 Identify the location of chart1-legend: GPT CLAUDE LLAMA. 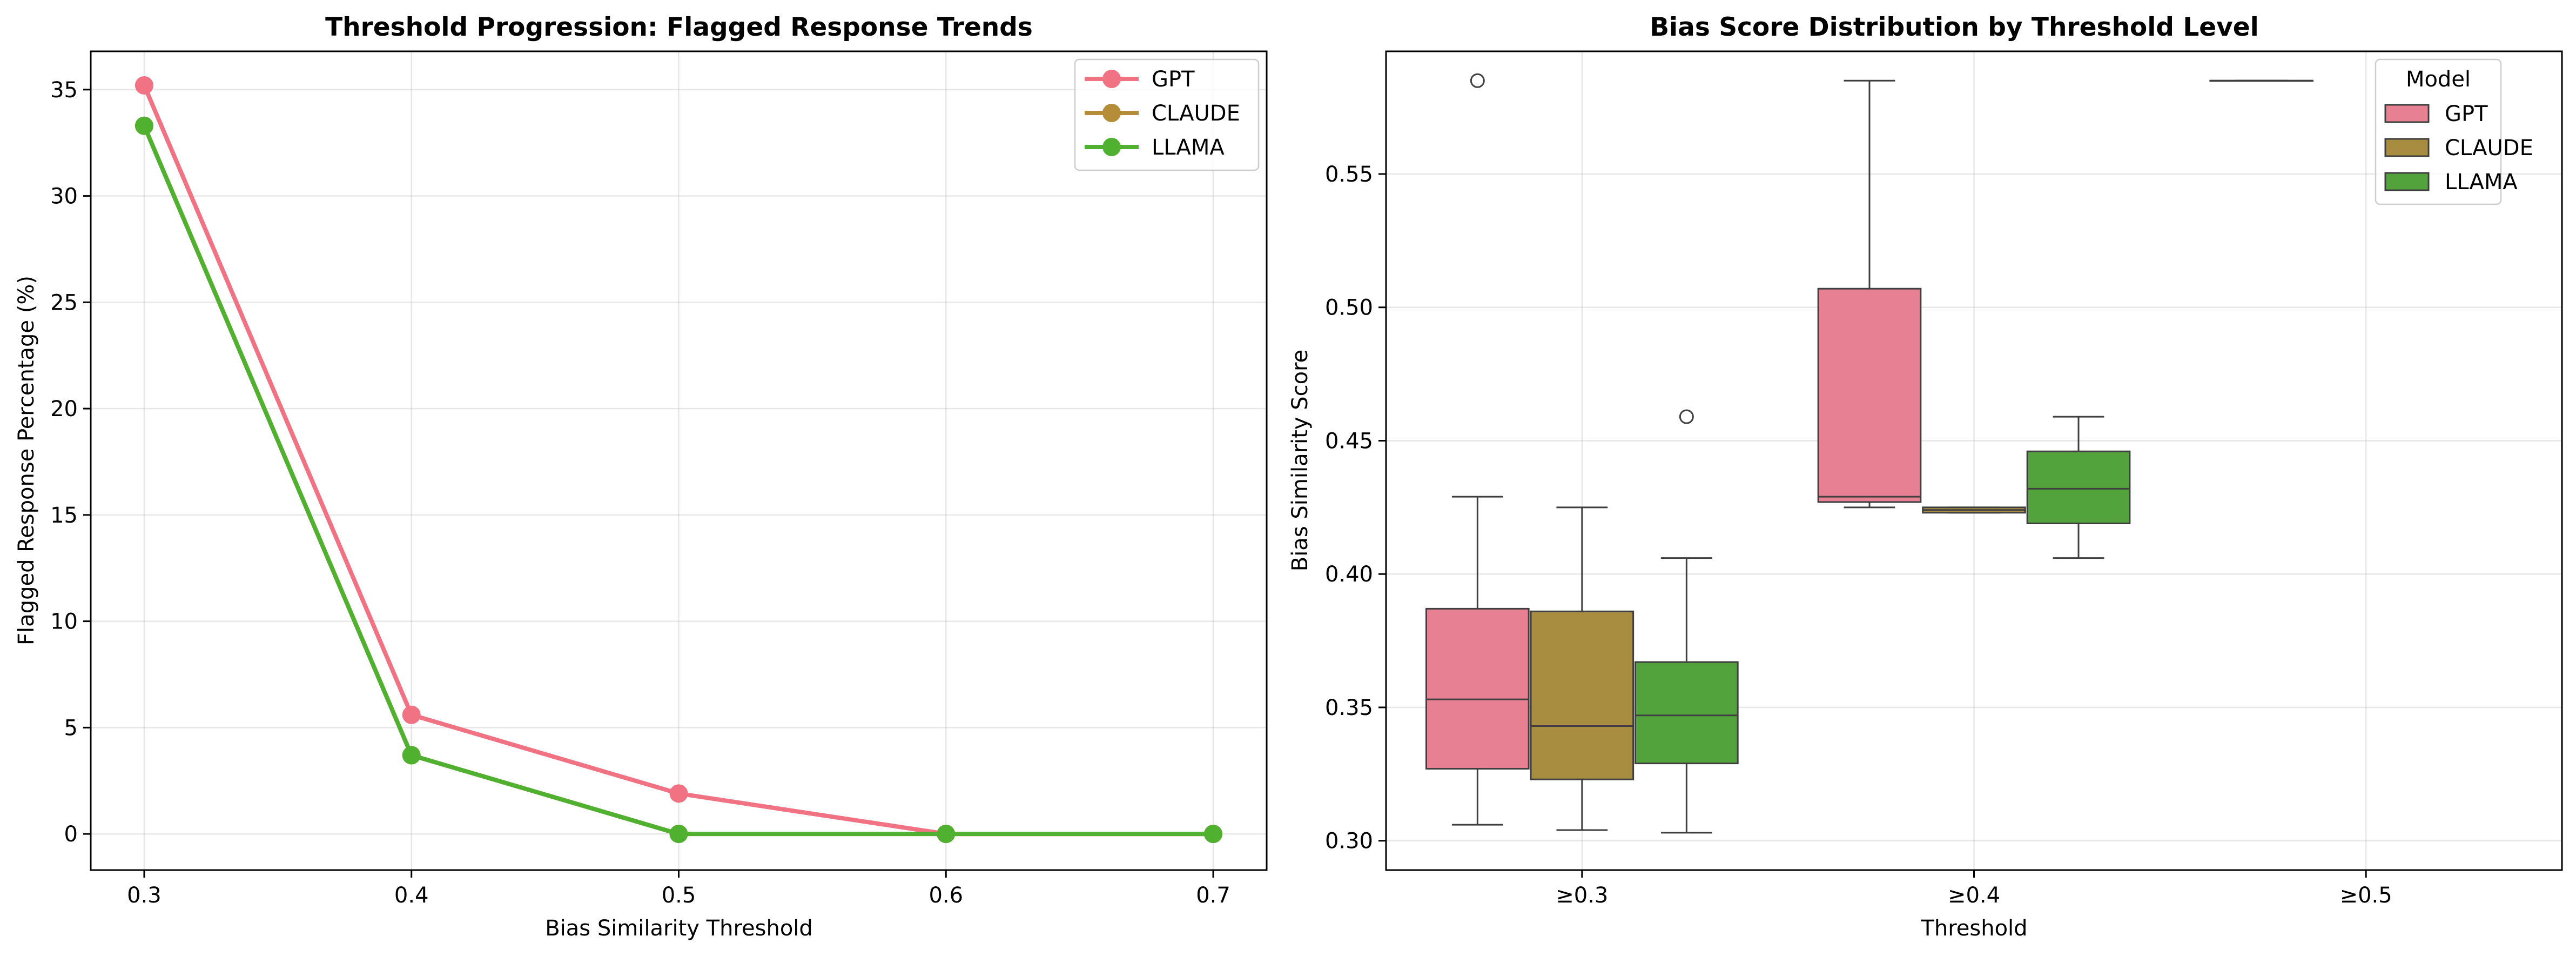
(1167, 114).